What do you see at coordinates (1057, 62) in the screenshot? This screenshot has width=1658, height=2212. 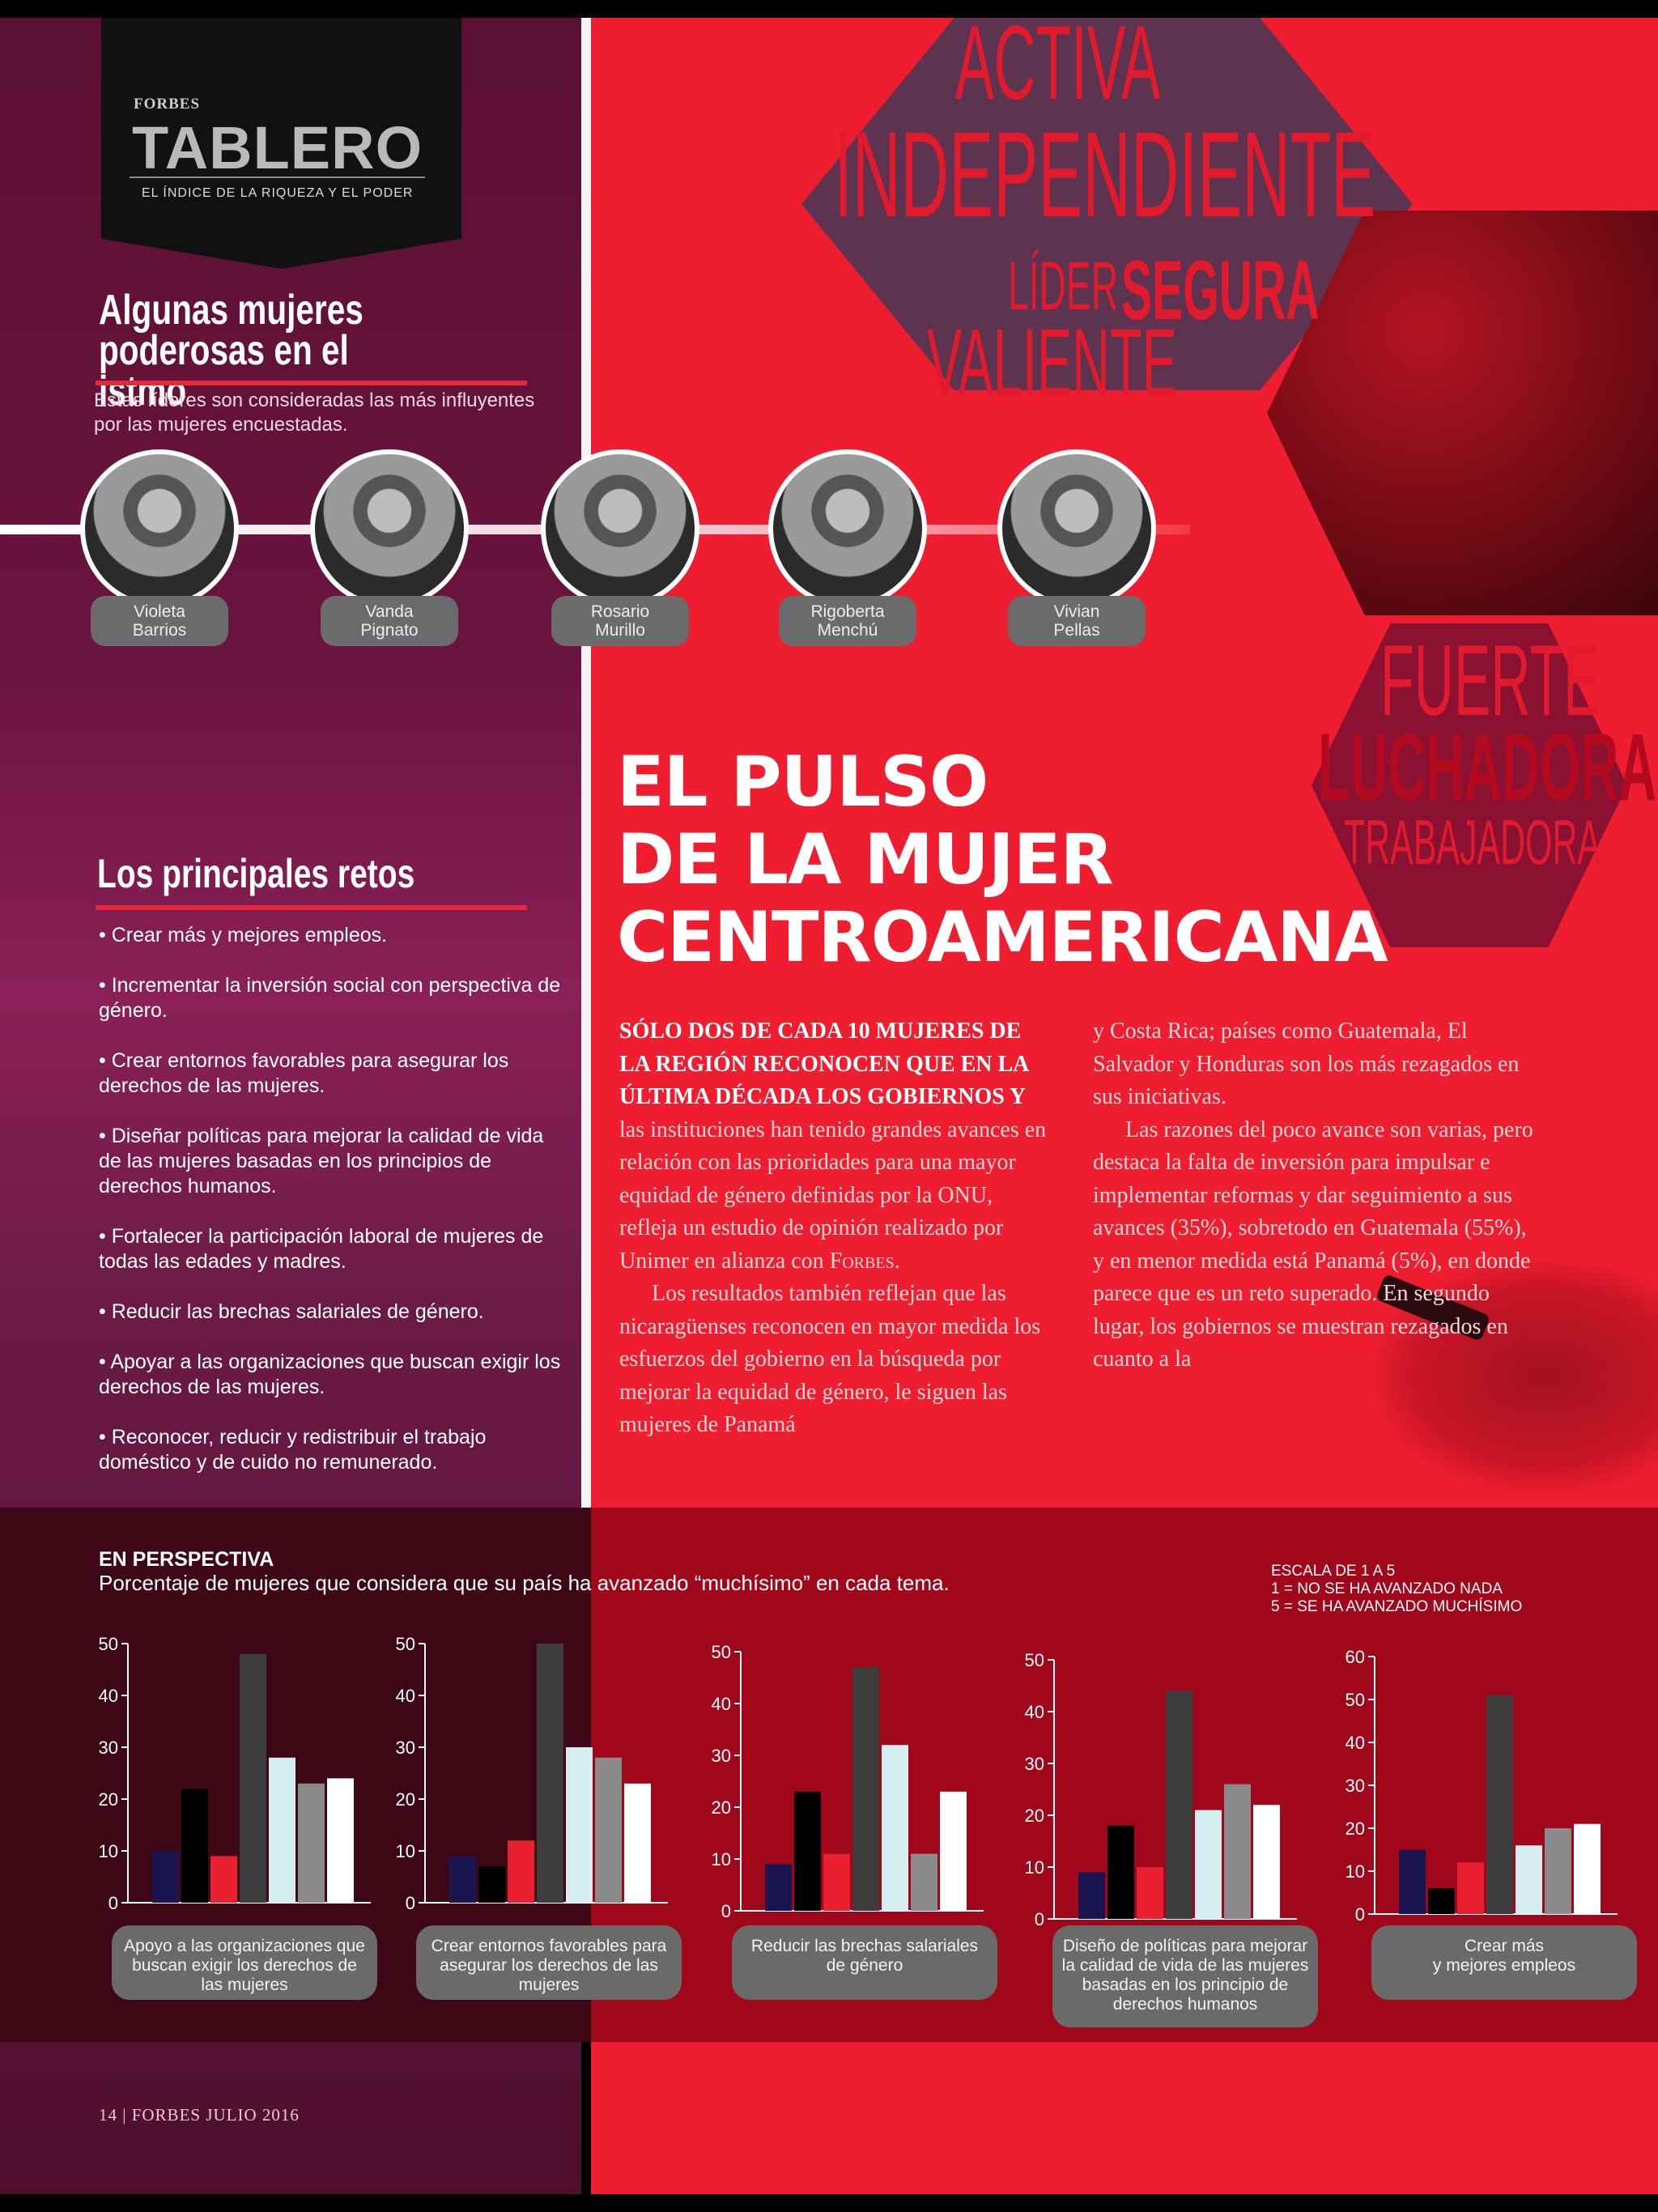 I see `word-activa: ACTIVA` at bounding box center [1057, 62].